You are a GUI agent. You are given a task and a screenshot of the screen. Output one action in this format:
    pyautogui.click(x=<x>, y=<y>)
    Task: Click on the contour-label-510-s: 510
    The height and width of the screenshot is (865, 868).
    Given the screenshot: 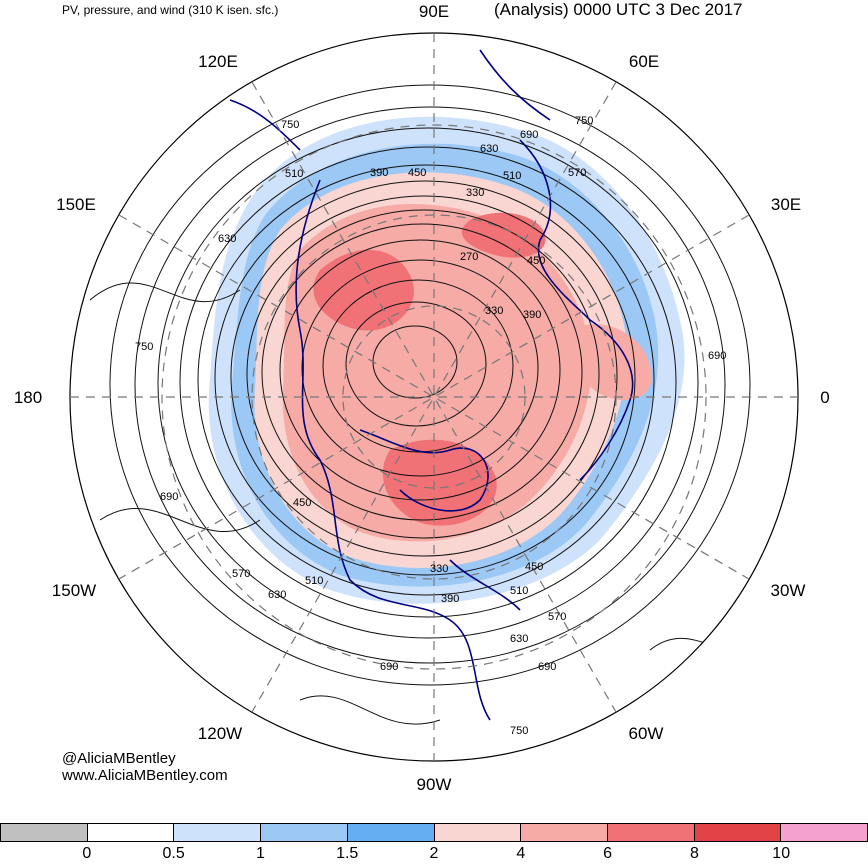 What is the action you would take?
    pyautogui.click(x=519, y=591)
    